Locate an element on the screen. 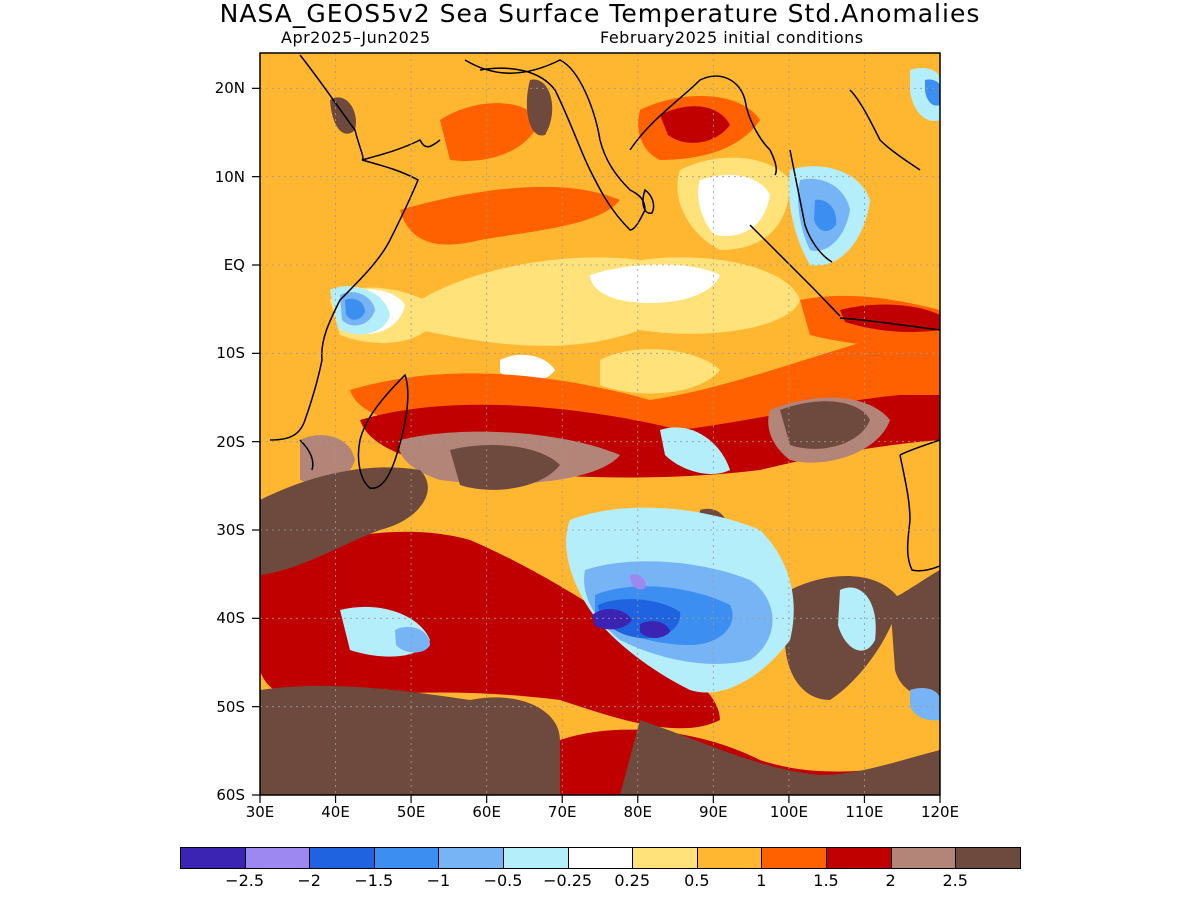  latitude-label: 40S is located at coordinates (230, 618).